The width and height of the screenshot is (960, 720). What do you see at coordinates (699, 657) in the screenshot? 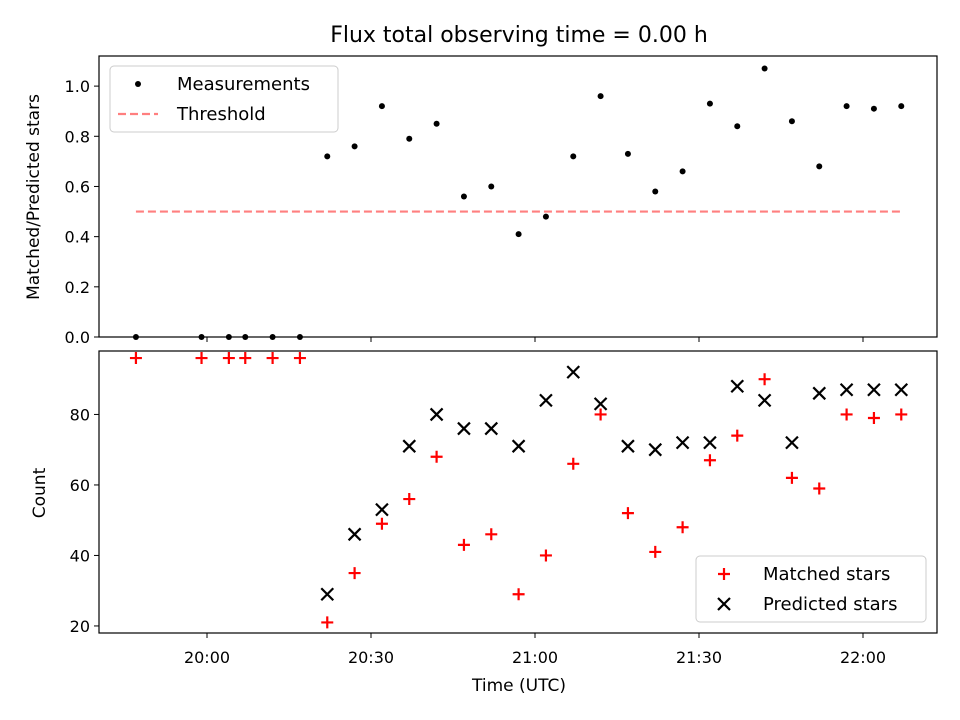
I see `x-tick-label: 21:30` at bounding box center [699, 657].